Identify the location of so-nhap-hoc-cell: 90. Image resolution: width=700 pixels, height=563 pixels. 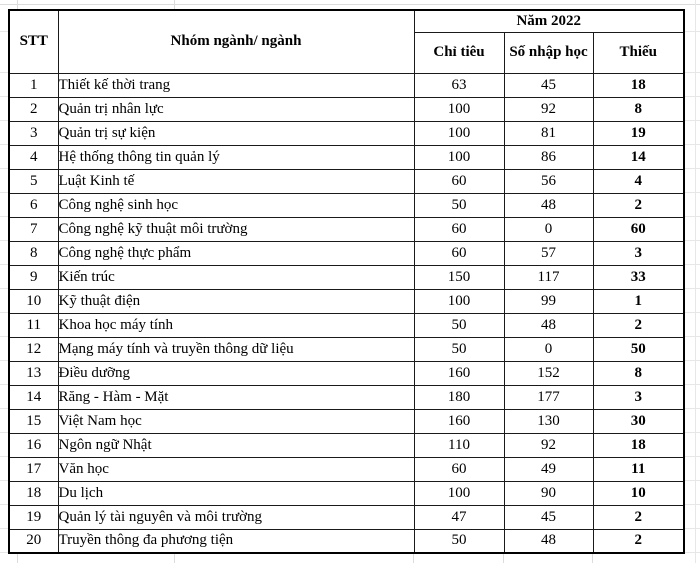
(548, 493).